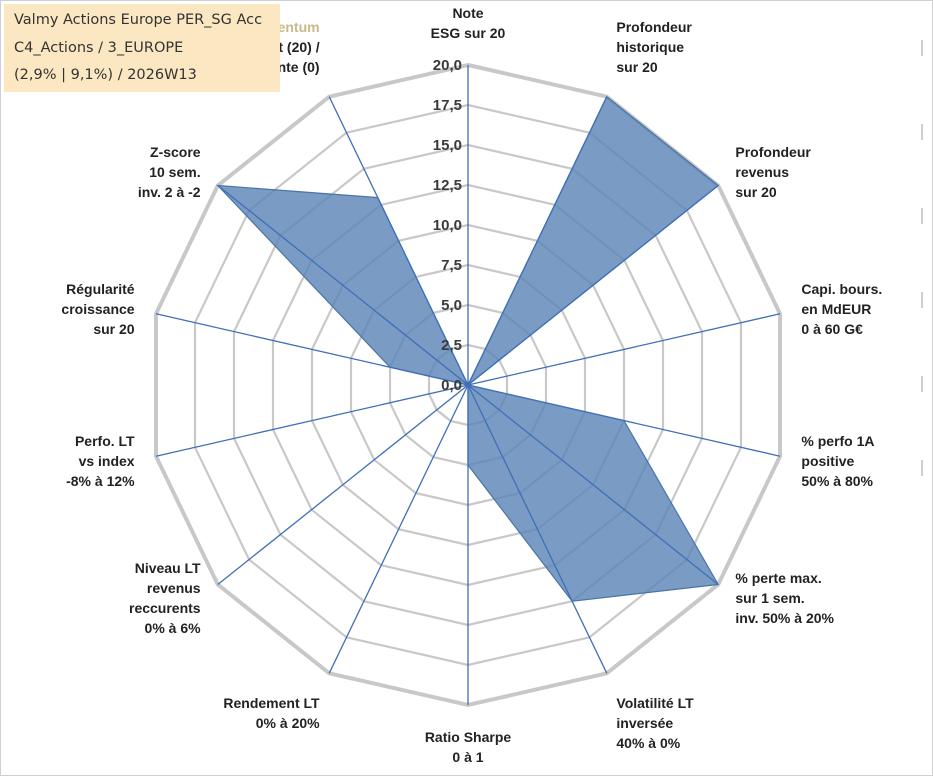 Image resolution: width=933 pixels, height=776 pixels. I want to click on fund-stats: (2,9% | 9,1%) / 2026W13, so click(105, 75).